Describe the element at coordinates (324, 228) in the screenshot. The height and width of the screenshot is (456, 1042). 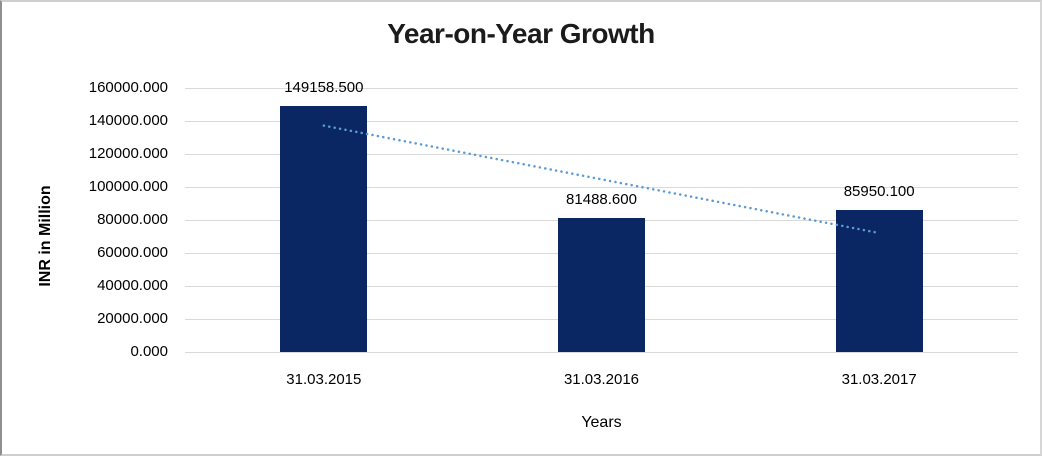
I see `bar-31.03.2015` at that location.